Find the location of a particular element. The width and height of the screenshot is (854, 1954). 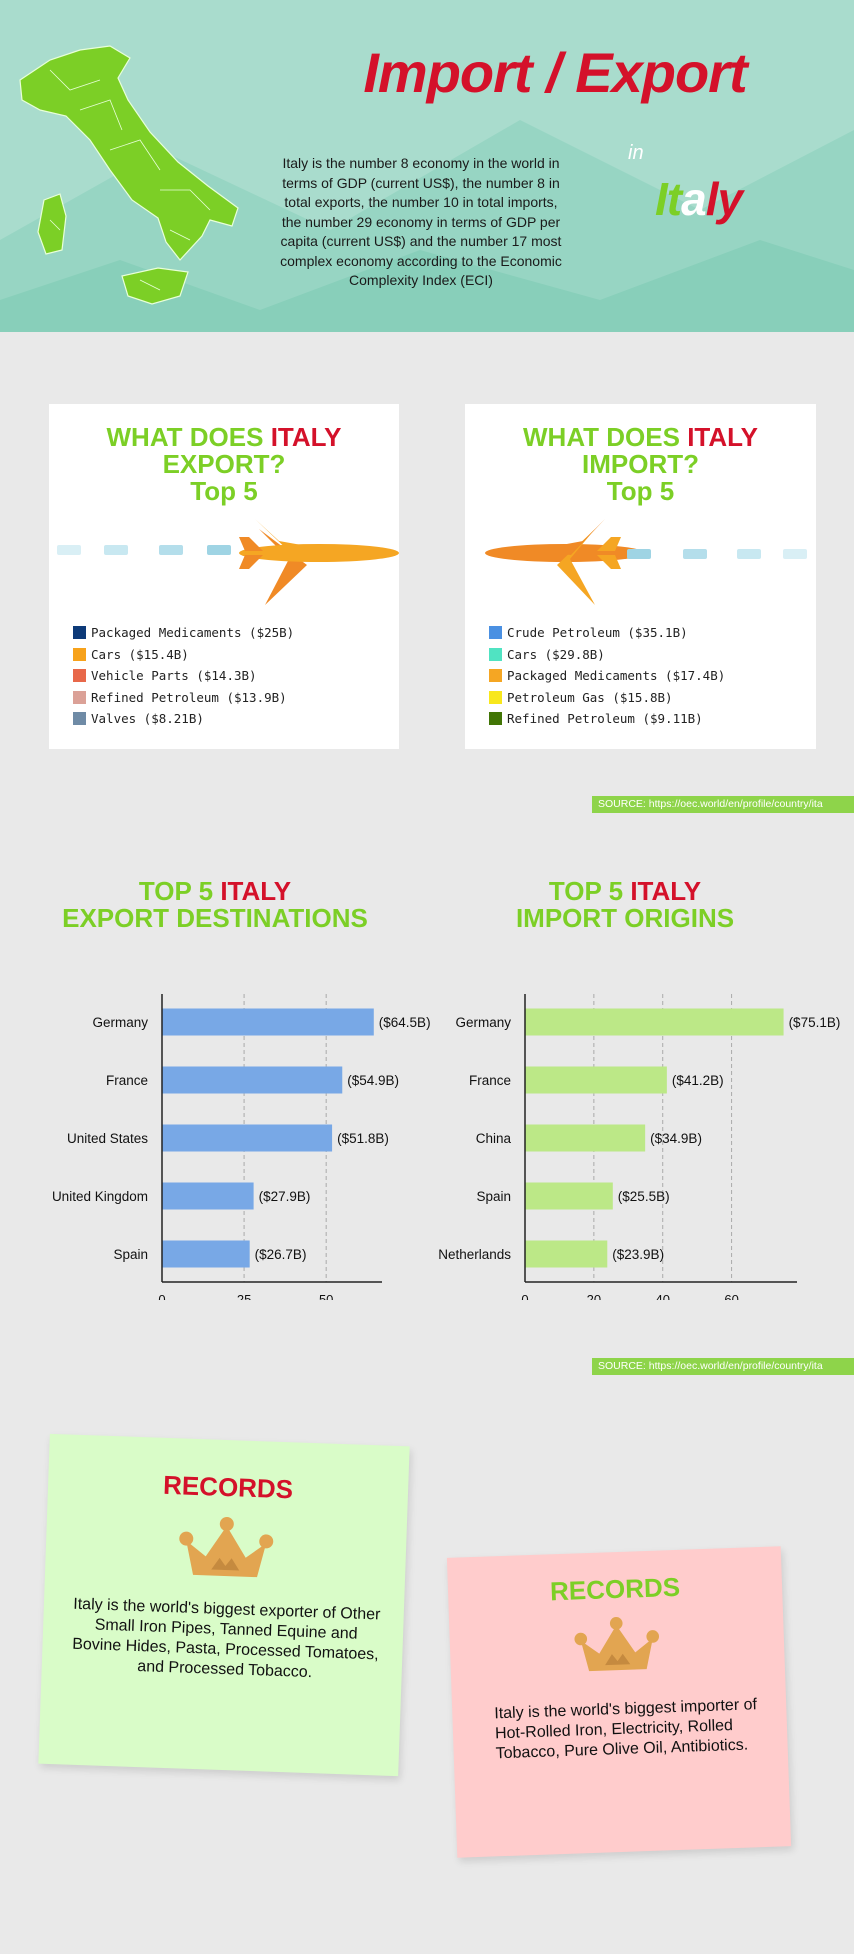

data-label: ($54.9B) is located at coordinates (373, 1080).